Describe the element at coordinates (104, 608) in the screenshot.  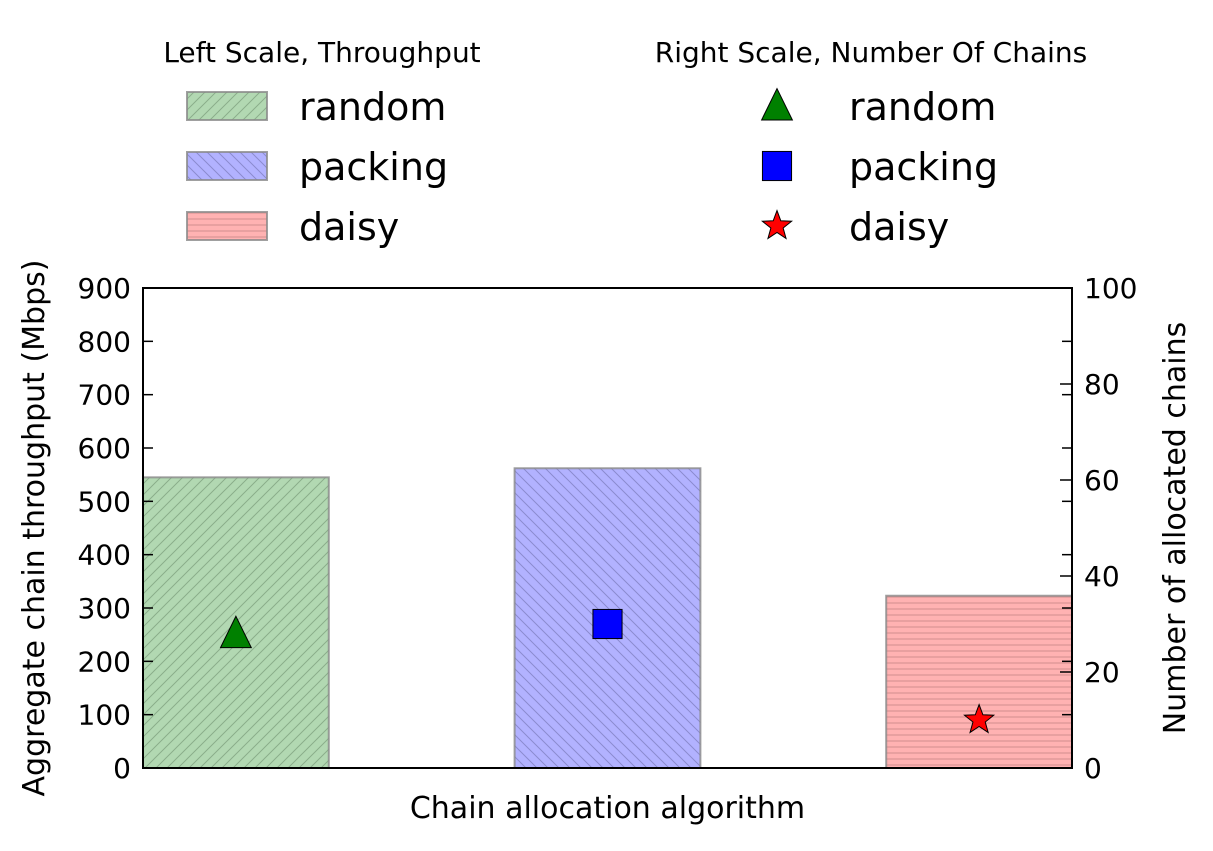
I see `left-tick-label: 300` at that location.